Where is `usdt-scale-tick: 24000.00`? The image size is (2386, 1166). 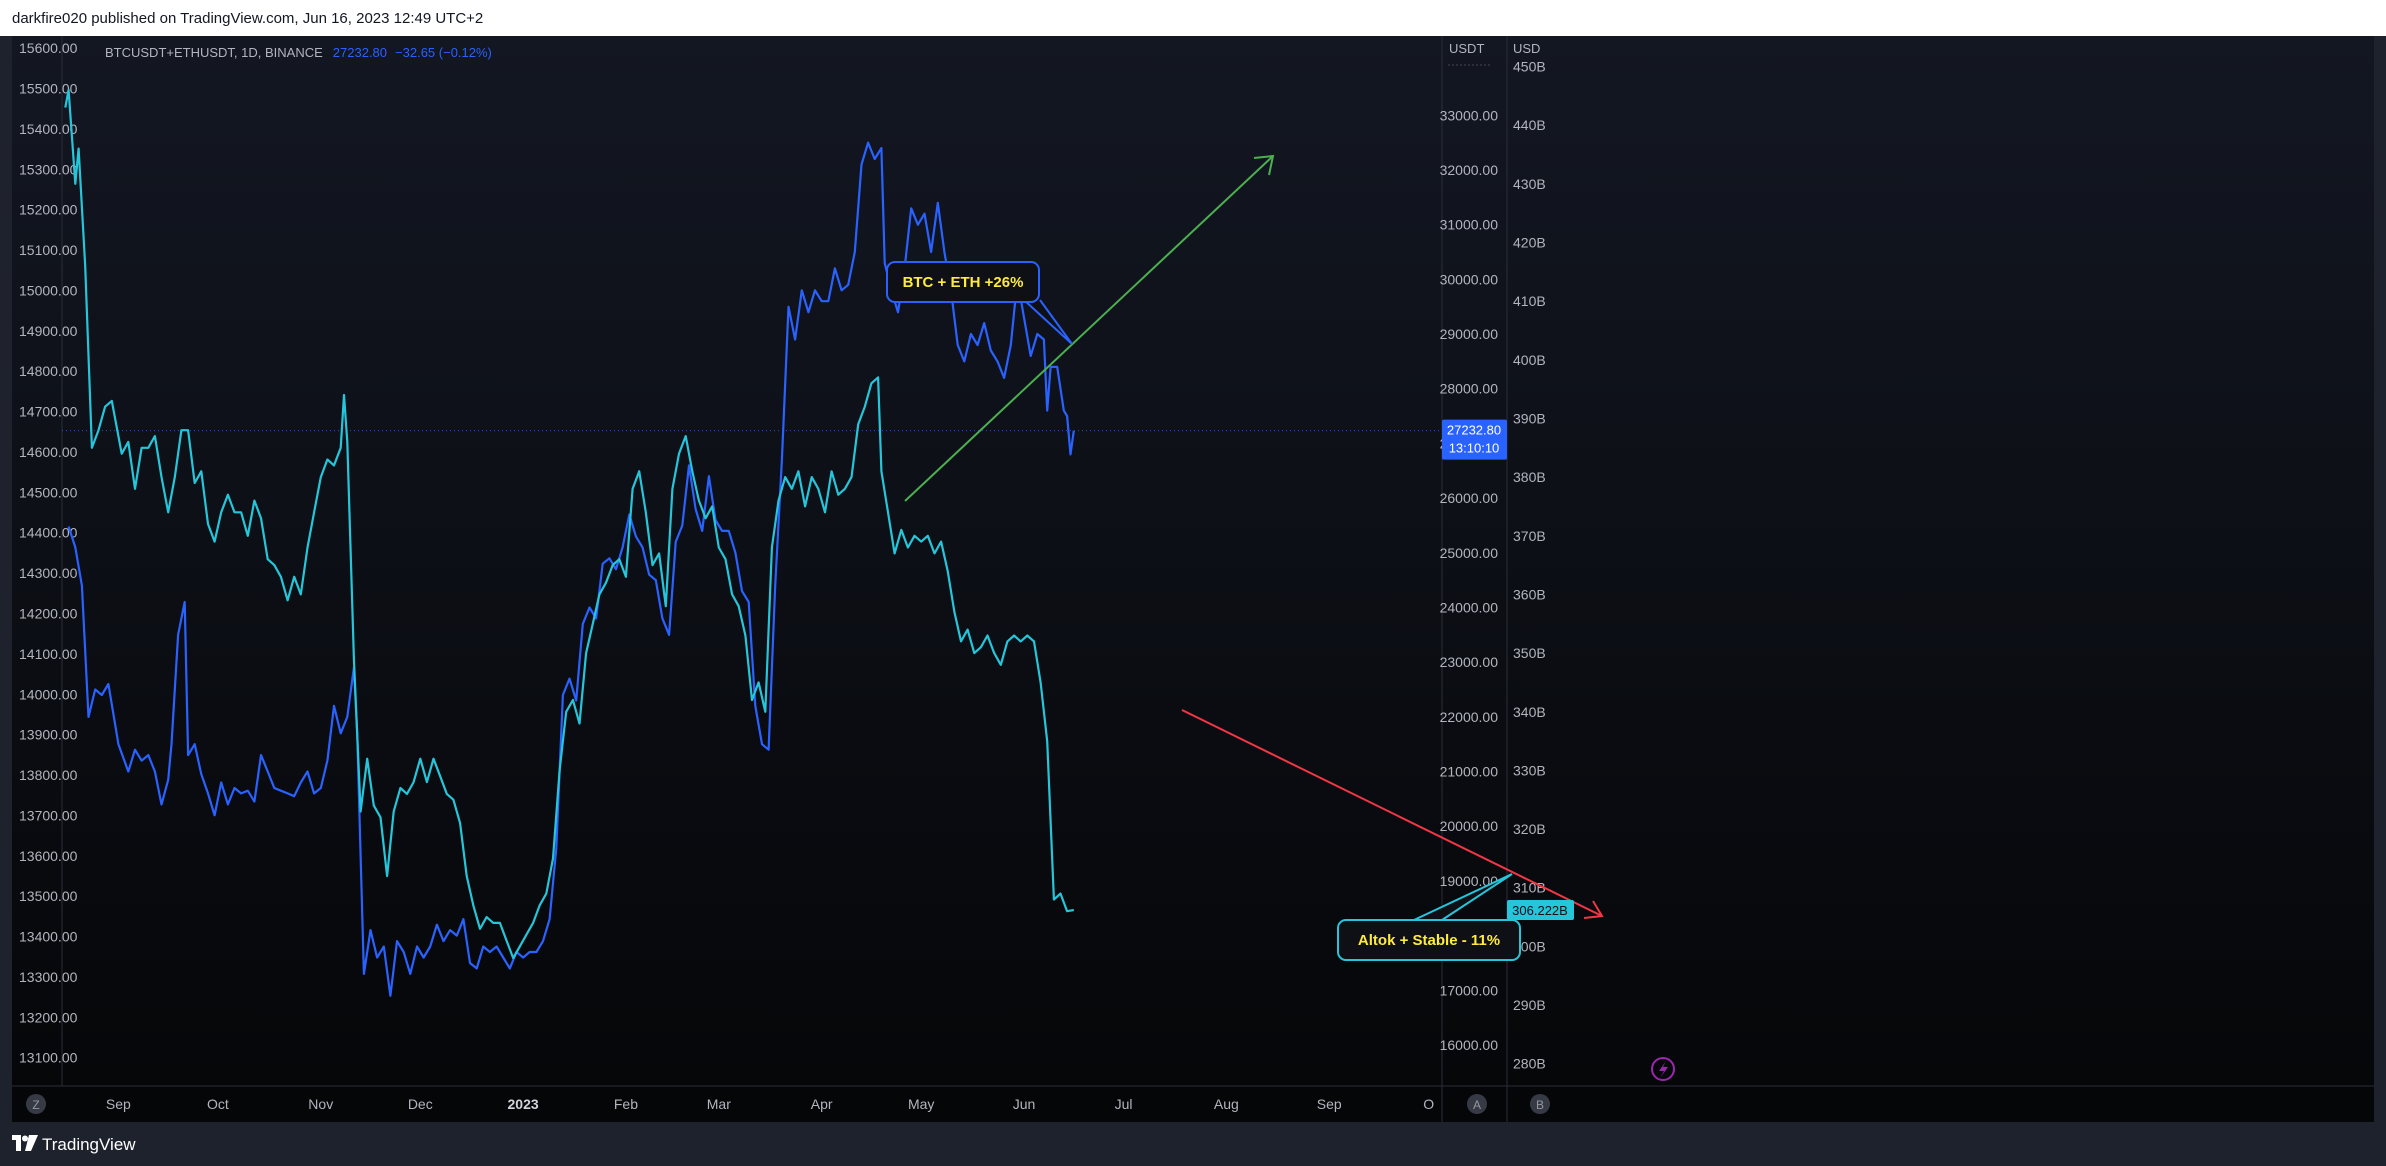 usdt-scale-tick: 24000.00 is located at coordinates (1469, 607).